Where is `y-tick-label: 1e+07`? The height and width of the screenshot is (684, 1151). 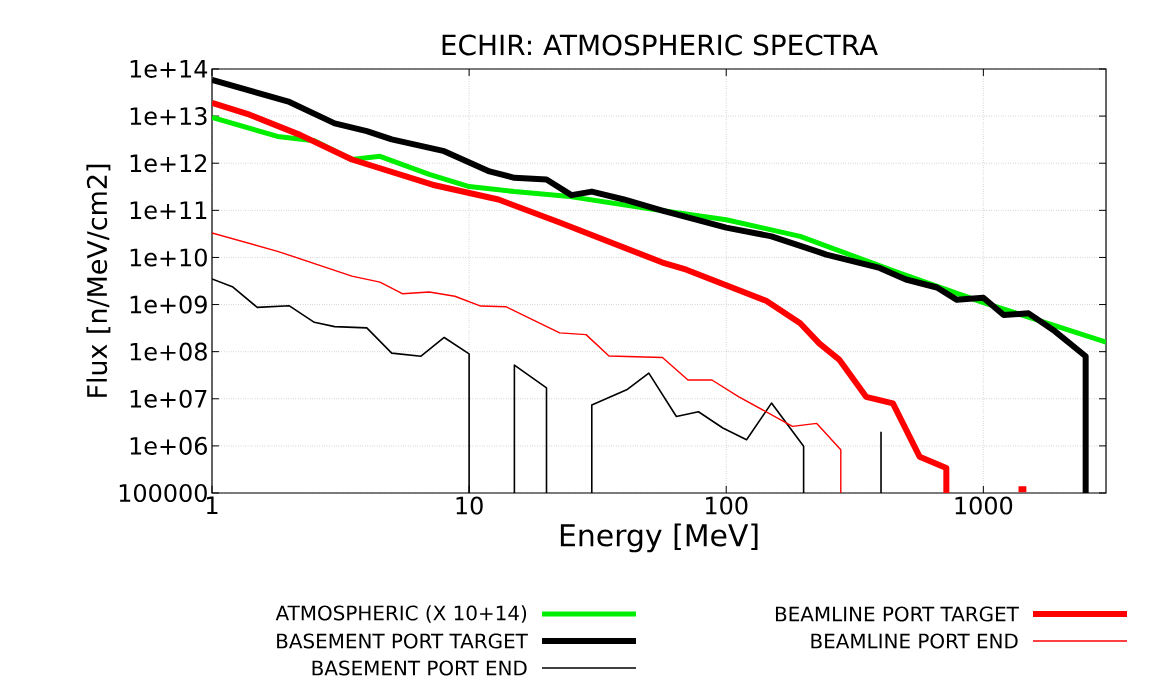
y-tick-label: 1e+07 is located at coordinates (168, 398).